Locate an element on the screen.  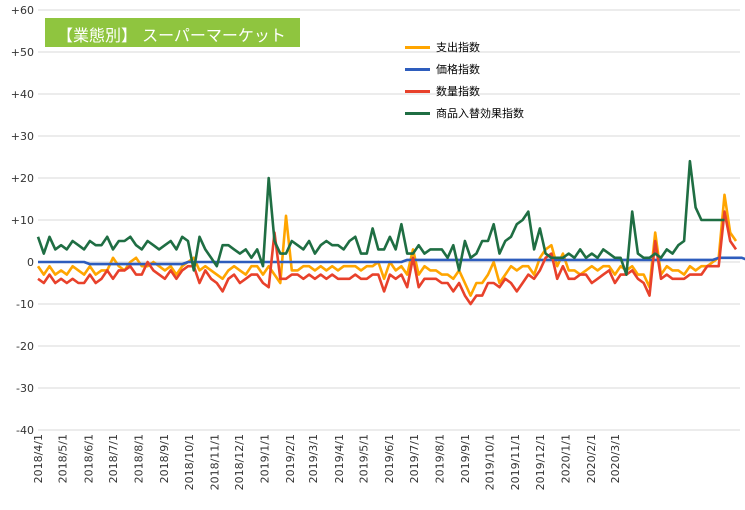
x-tick-label: 2018/4/1 is located at coordinates (38, 458).